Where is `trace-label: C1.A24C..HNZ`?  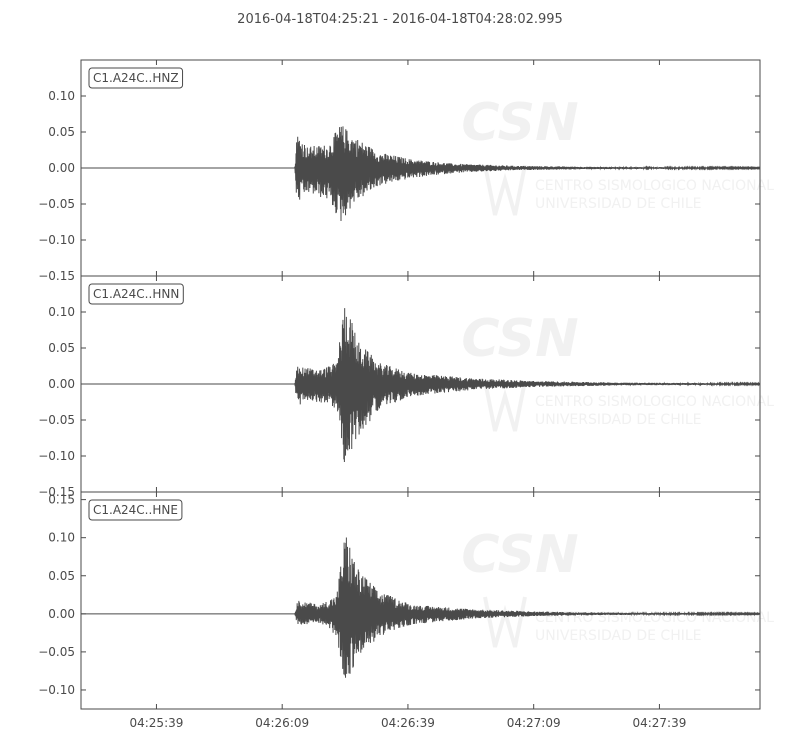
trace-label: C1.A24C..HNZ is located at coordinates (136, 78).